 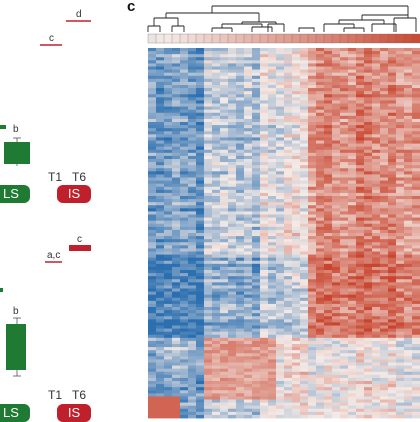 I want to click on bottom-ls-t1-box, so click(x=1, y=290).